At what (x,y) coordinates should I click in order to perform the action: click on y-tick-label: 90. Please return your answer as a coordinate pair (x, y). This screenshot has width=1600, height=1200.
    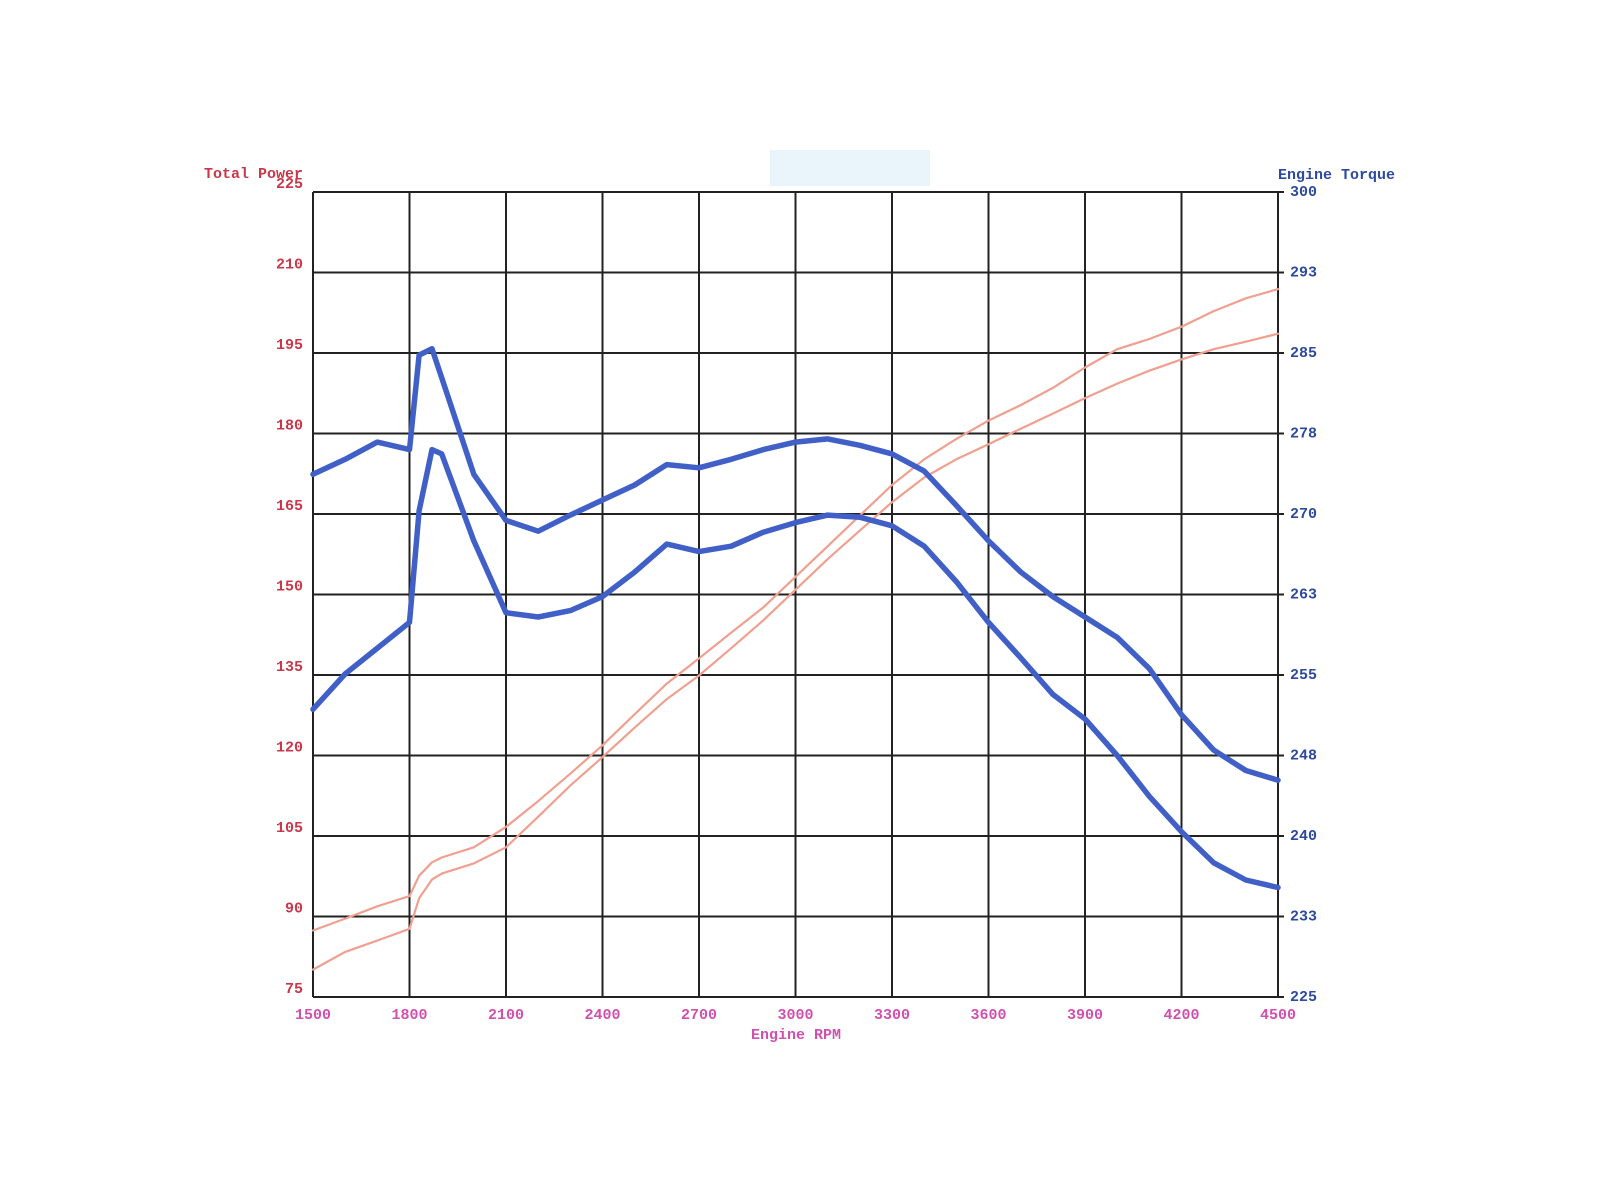
    Looking at the image, I should click on (294, 908).